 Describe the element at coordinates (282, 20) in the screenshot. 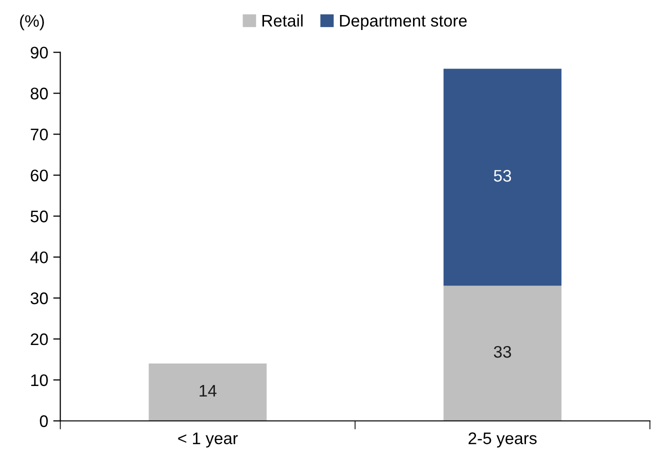

I see `legend-label: Retail` at that location.